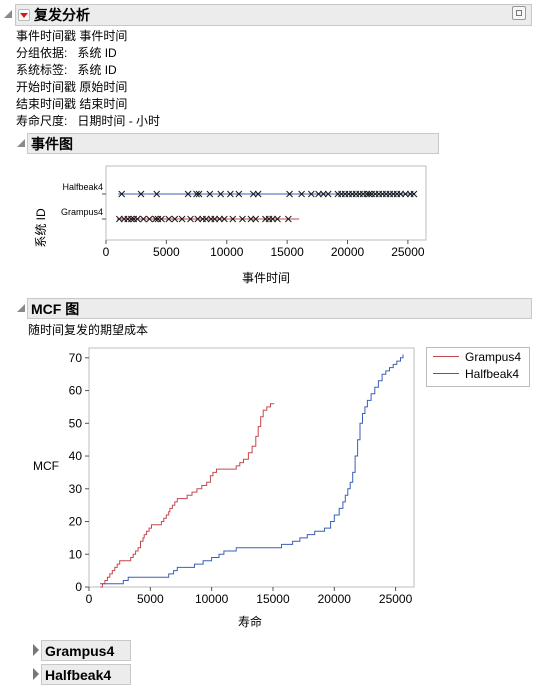 The image size is (537, 687). What do you see at coordinates (82, 212) in the screenshot?
I see `y-tick-label: Grampus4` at bounding box center [82, 212].